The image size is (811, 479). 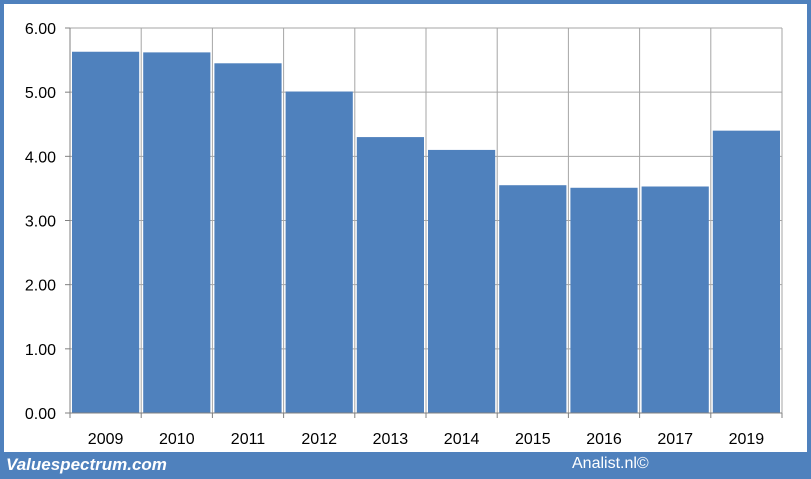 What do you see at coordinates (106, 439) in the screenshot?
I see `x-tick-label: 2009` at bounding box center [106, 439].